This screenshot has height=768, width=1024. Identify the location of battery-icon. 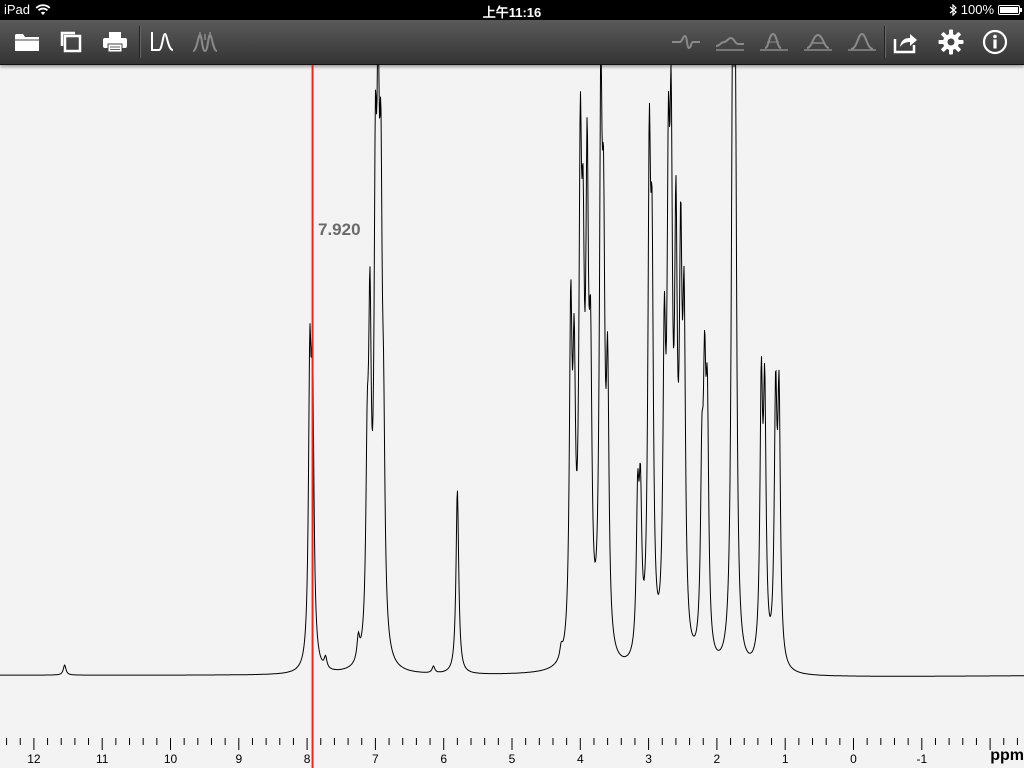
(1010, 9).